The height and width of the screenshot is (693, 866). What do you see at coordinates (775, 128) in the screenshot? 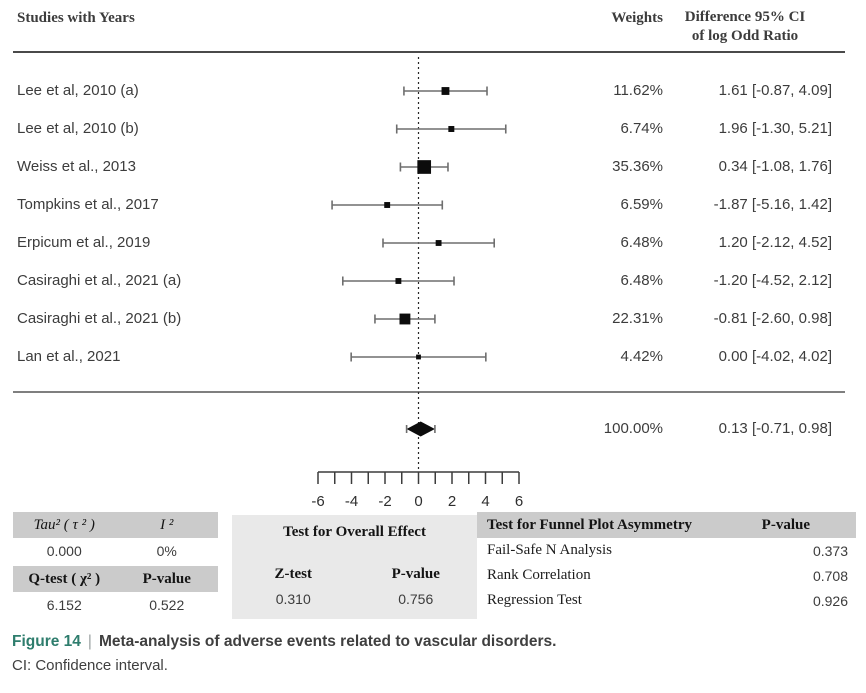
I see `study-ci: 1.96 [-1.30, 5.21]` at bounding box center [775, 128].